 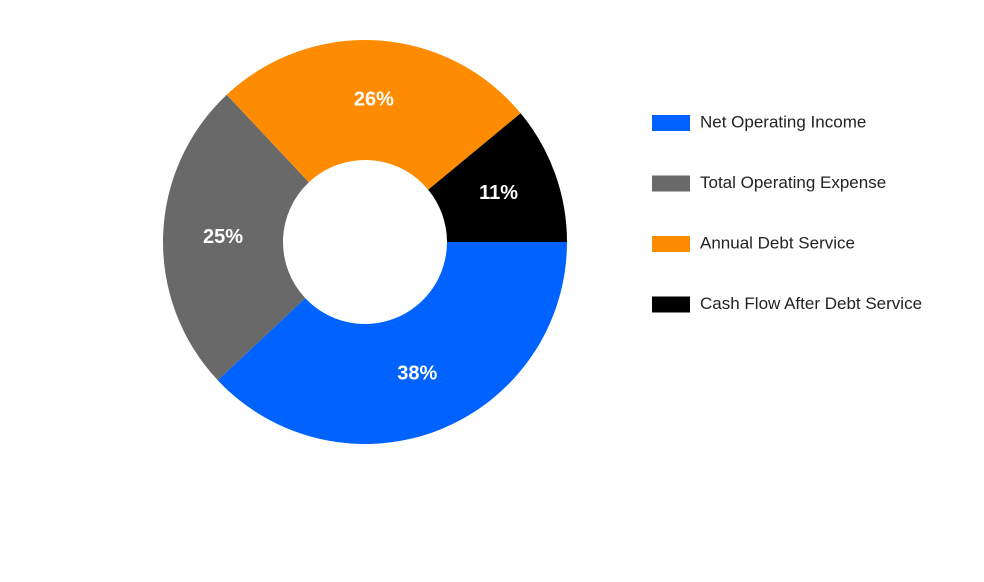 What do you see at coordinates (783, 121) in the screenshot?
I see `legend-label: Net Operating Income` at bounding box center [783, 121].